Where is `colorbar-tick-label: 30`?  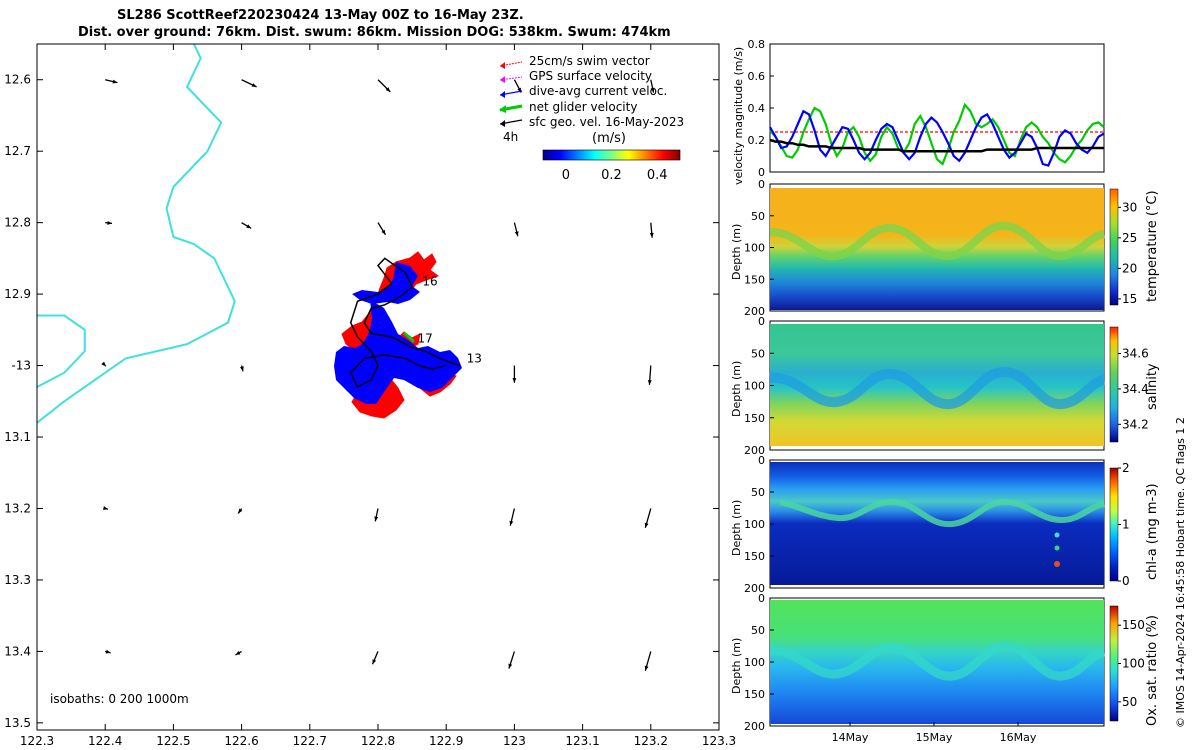 colorbar-tick-label: 30 is located at coordinates (1129, 207).